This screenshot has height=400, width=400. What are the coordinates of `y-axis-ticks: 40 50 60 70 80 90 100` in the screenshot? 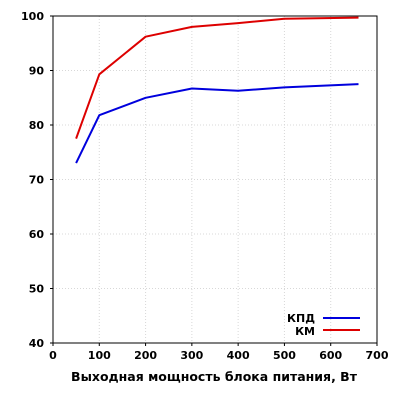 It's located at (37, 180).